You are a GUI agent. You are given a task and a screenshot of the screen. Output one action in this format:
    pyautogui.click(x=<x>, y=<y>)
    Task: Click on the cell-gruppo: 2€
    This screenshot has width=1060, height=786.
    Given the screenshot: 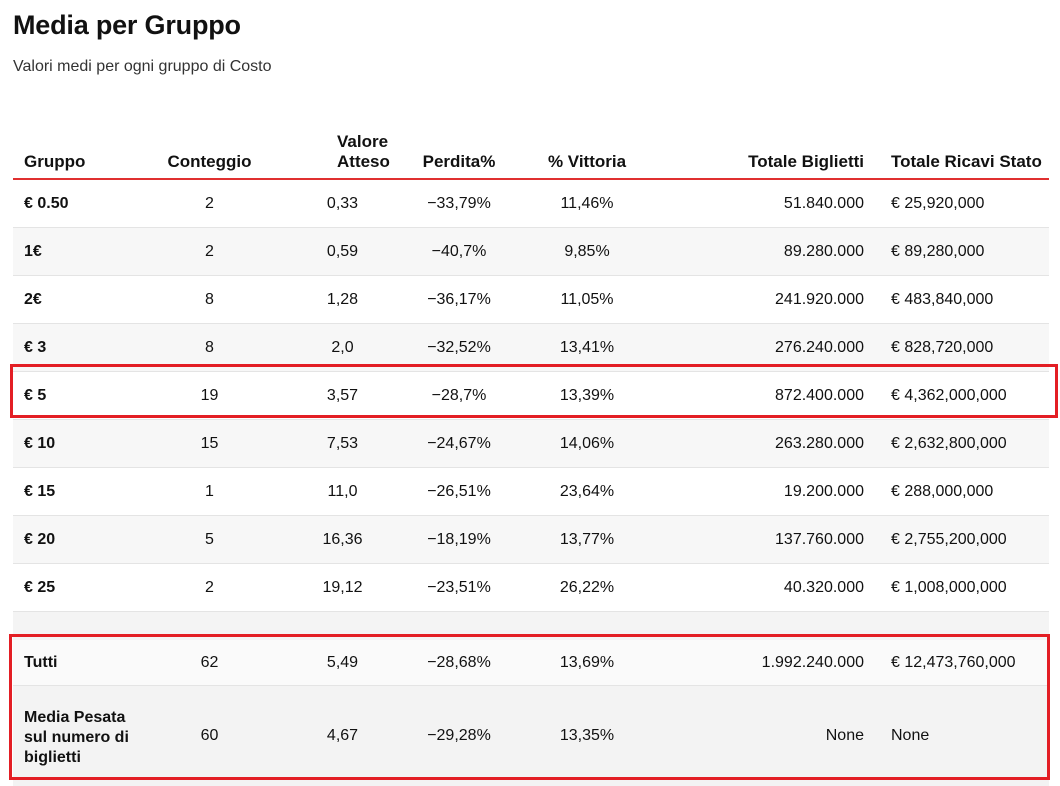 What is the action you would take?
    pyautogui.click(x=71, y=300)
    